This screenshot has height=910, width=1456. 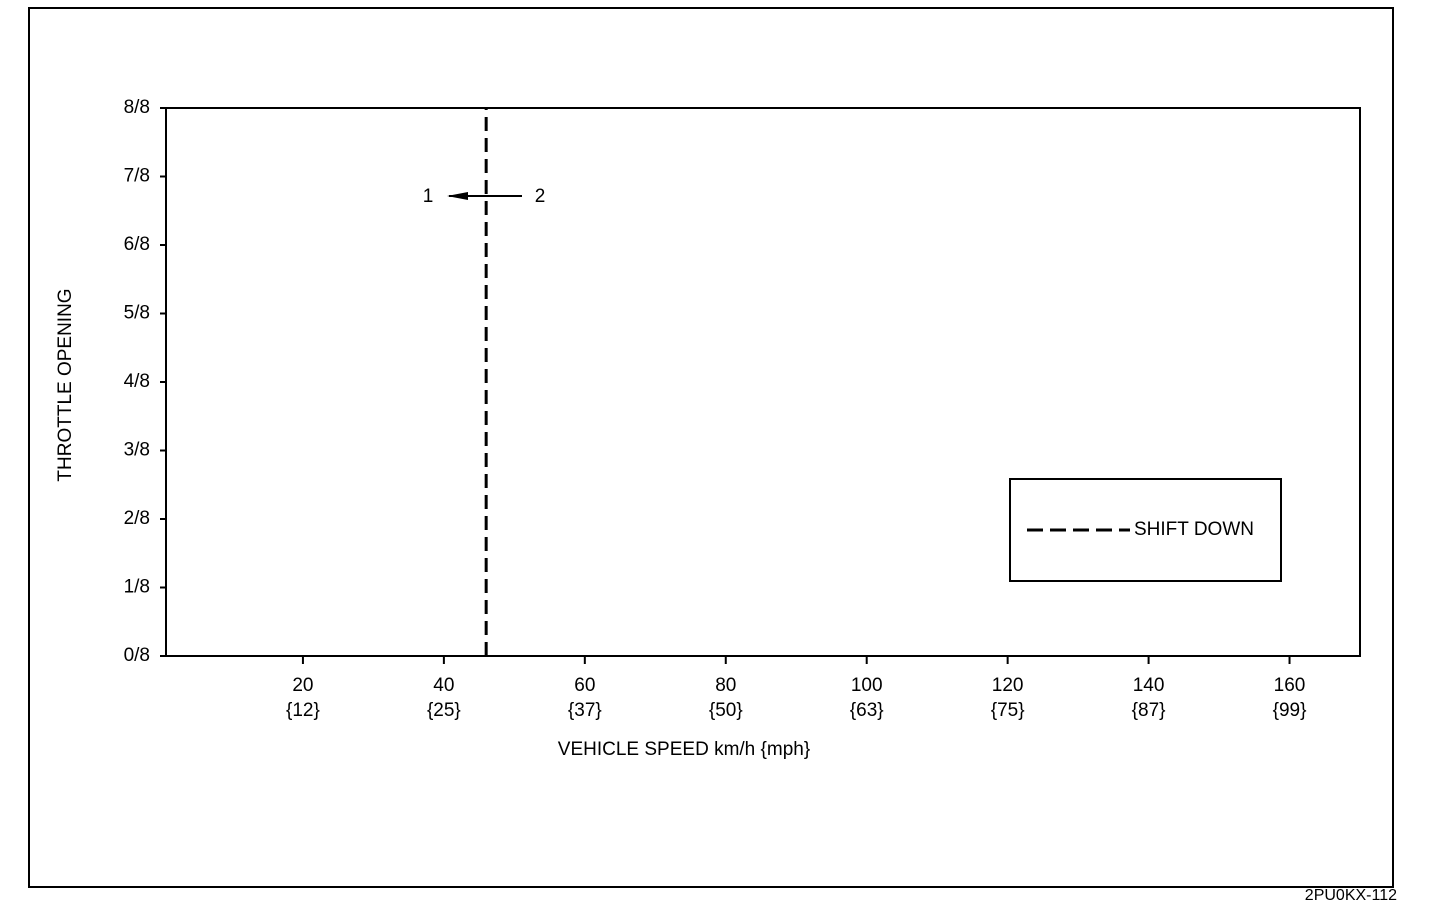 What do you see at coordinates (867, 685) in the screenshot?
I see `x-tick-label: 100` at bounding box center [867, 685].